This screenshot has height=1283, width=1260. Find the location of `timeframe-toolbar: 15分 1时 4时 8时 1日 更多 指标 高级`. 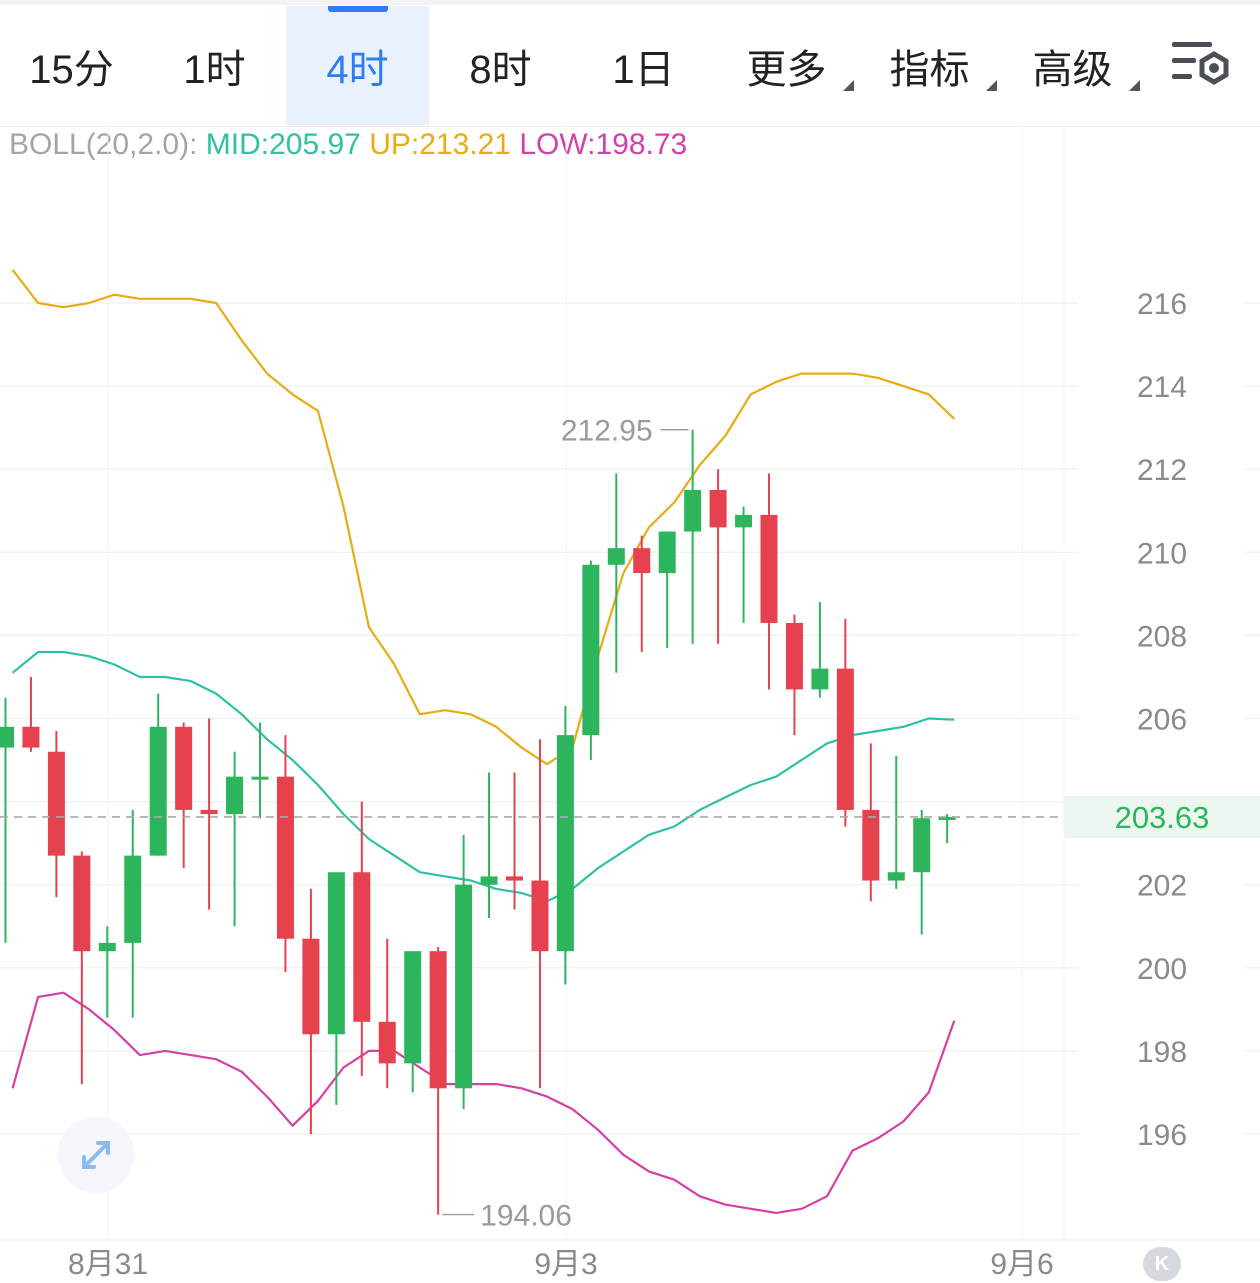

timeframe-toolbar: 15分 1时 4时 8时 1日 更多 指标 高级 is located at coordinates (630, 63).